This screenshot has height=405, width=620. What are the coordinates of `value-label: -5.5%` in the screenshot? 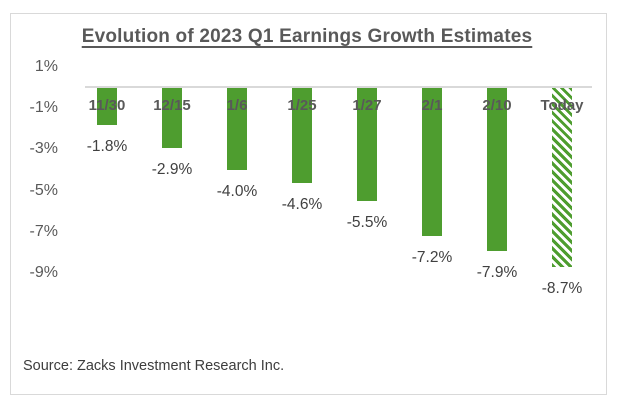 It's located at (367, 223).